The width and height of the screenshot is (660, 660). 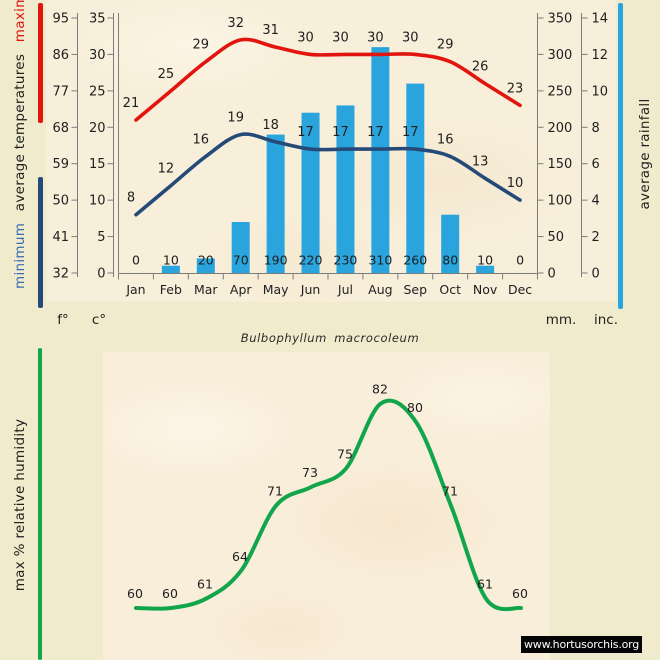 What do you see at coordinates (20, 132) in the screenshot?
I see `average-temperatures-label: average temperatures` at bounding box center [20, 132].